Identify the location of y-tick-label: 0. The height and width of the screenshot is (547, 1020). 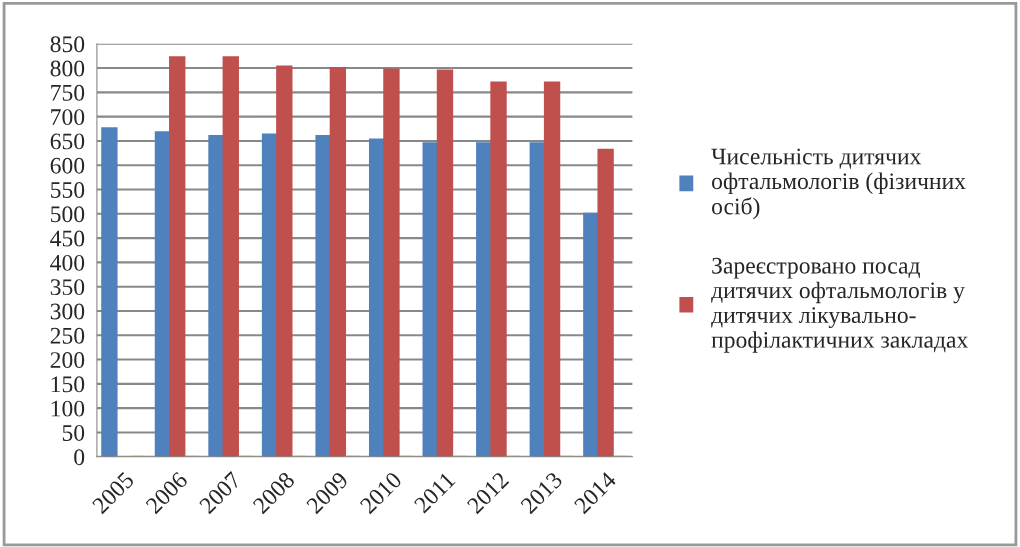
(79, 457).